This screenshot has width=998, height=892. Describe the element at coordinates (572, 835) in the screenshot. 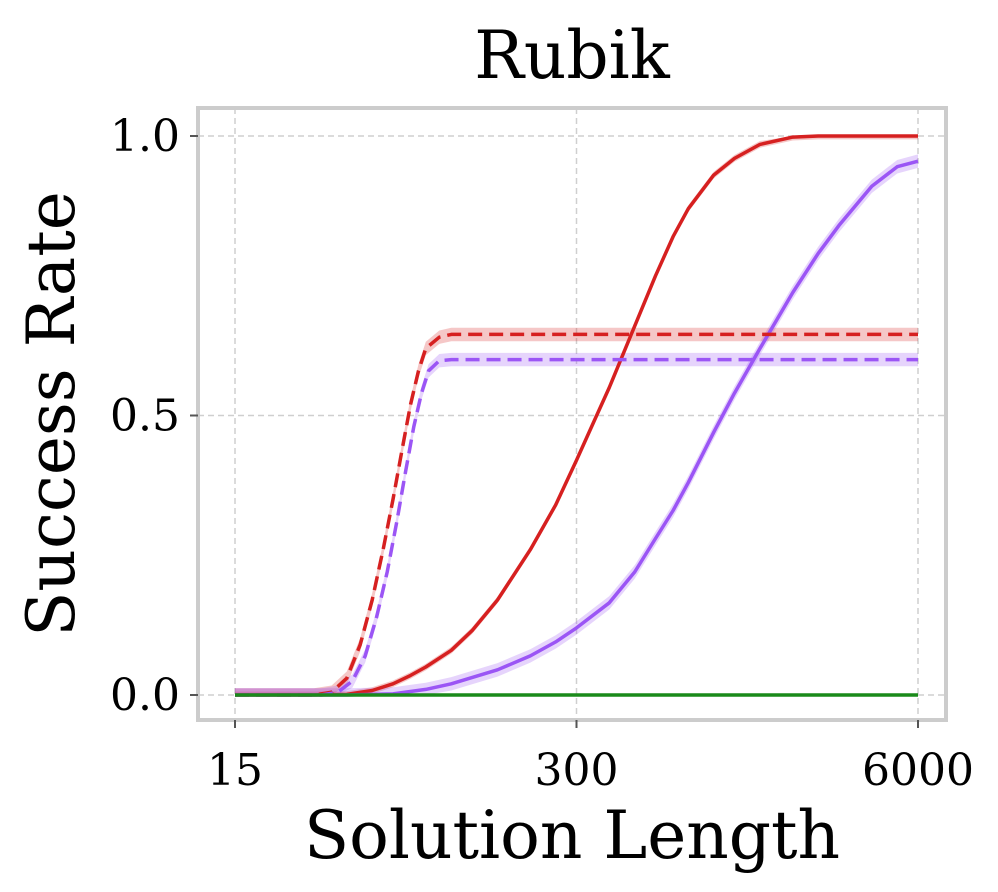

I see `x-axis-label: Solution Length` at that location.